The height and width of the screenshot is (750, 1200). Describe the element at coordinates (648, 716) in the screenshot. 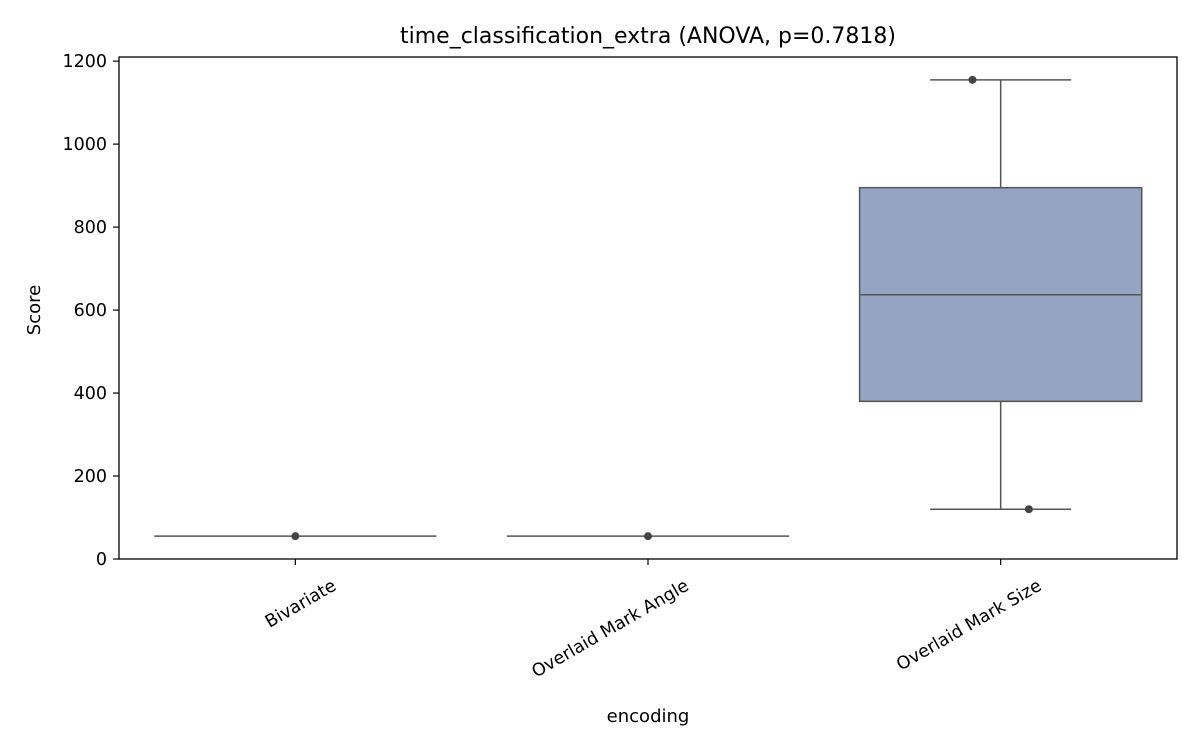

I see `x-axis-label: encoding` at that location.